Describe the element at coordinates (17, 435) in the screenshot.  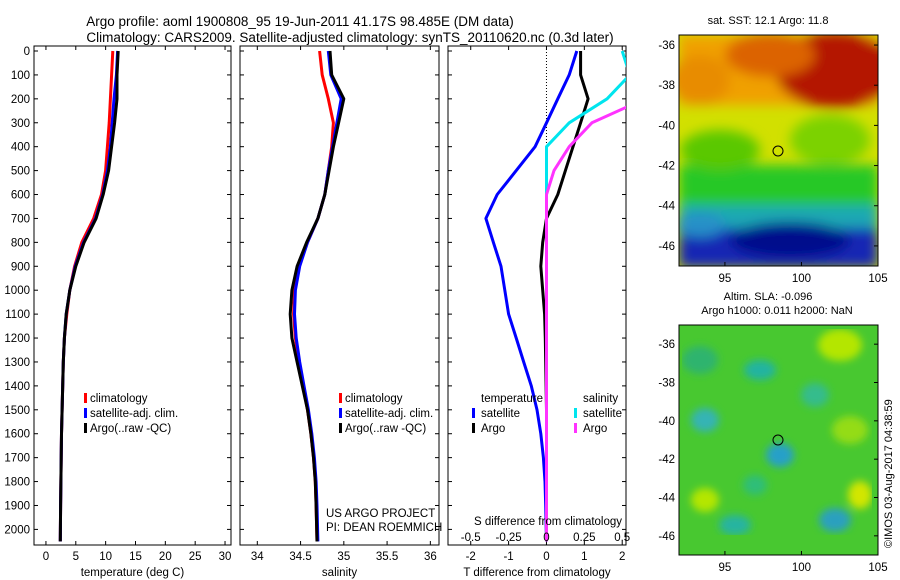
I see `depth-tick-label: 1600` at that location.